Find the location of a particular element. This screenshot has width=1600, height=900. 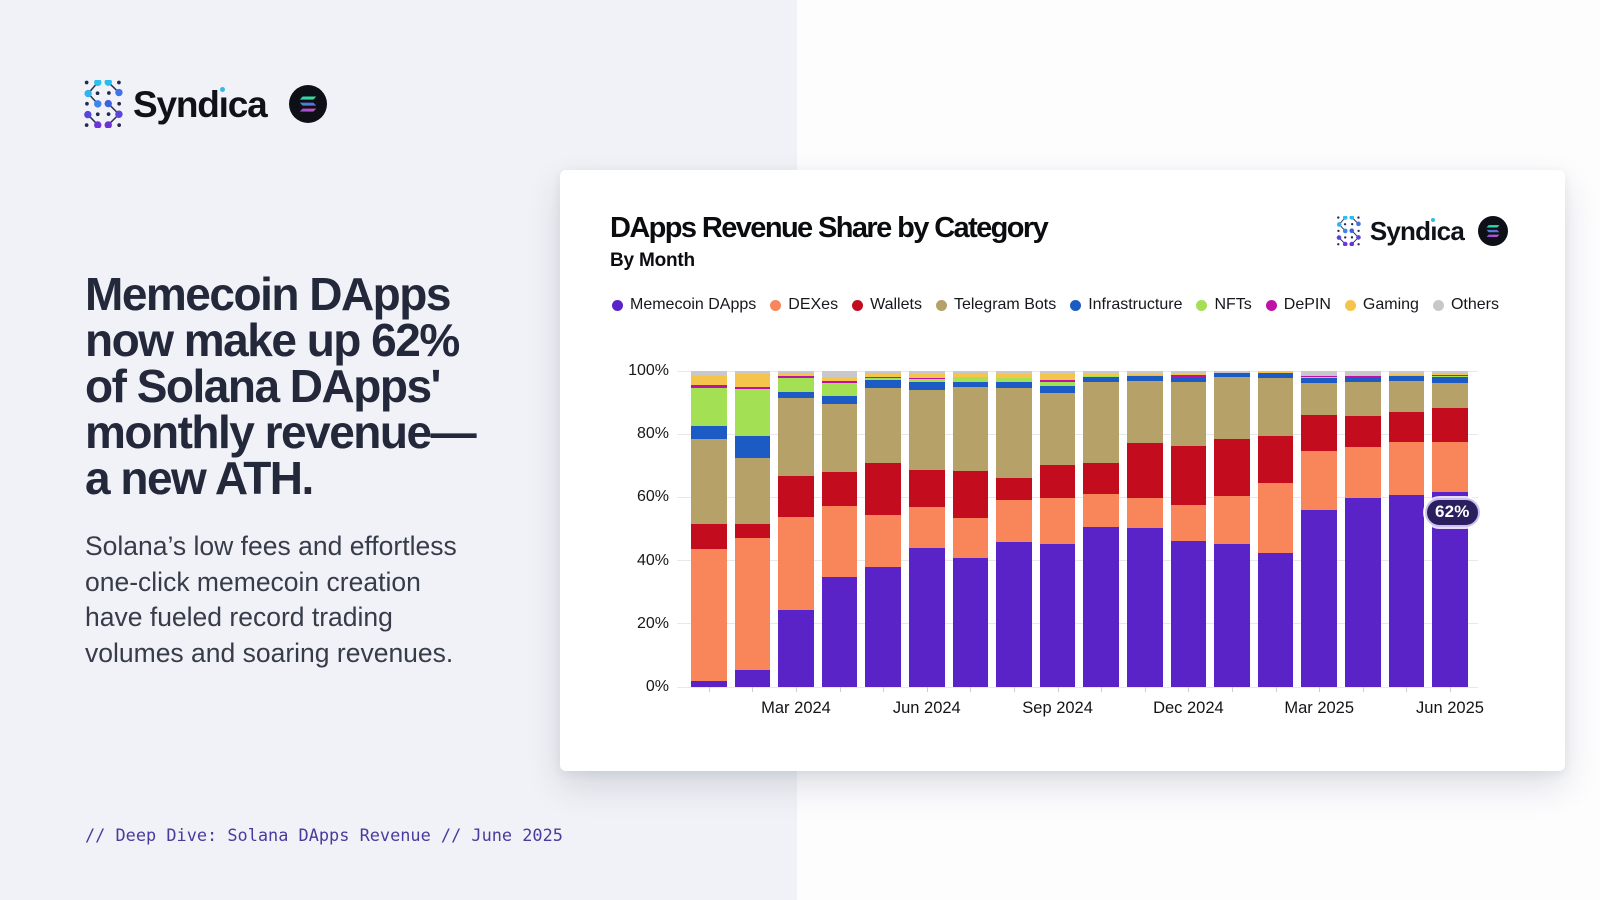

legend-item-memecoin-dapps: Memecoin DApps is located at coordinates (684, 305).